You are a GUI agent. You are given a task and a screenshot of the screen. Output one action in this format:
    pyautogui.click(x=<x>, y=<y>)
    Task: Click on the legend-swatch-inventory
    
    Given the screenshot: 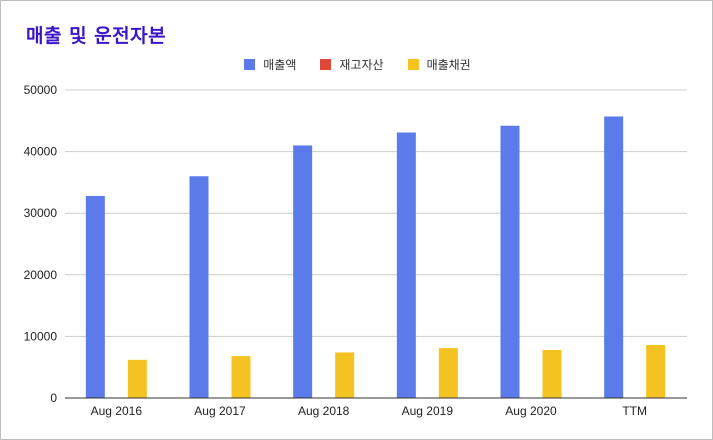 What is the action you would take?
    pyautogui.click(x=326, y=64)
    